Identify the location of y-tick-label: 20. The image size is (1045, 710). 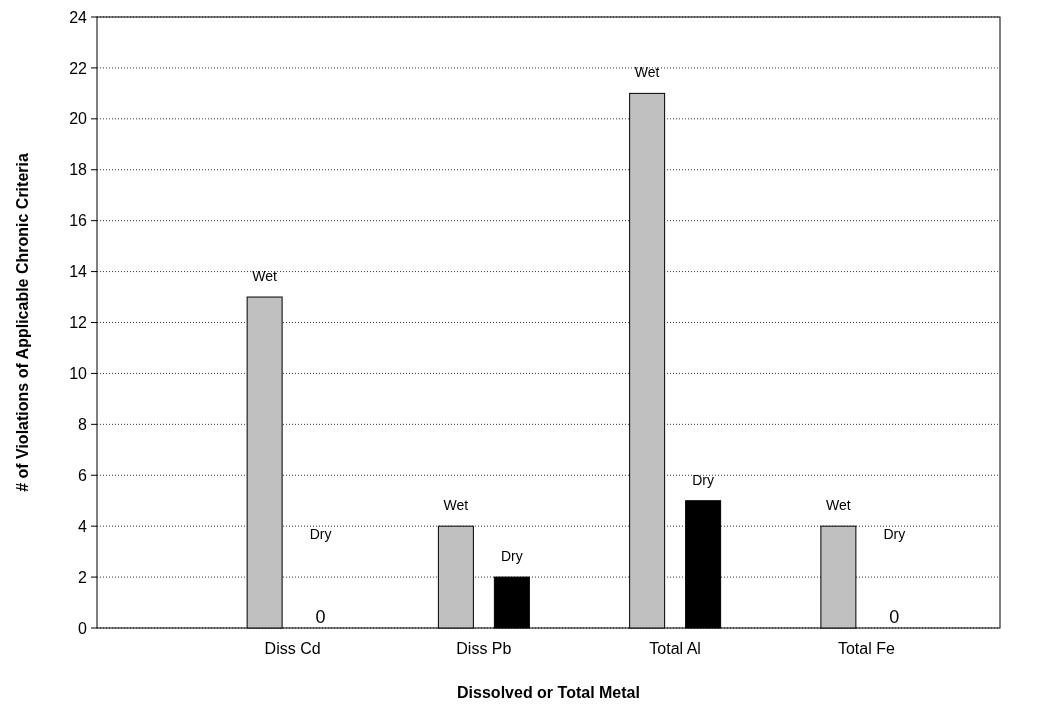
(78, 119).